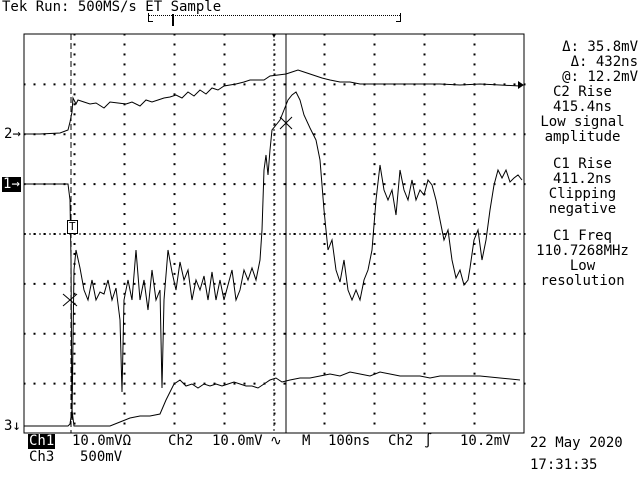 The height and width of the screenshot is (480, 640). Describe the element at coordinates (11, 184) in the screenshot. I see `channel-1-marker: 1→` at that location.